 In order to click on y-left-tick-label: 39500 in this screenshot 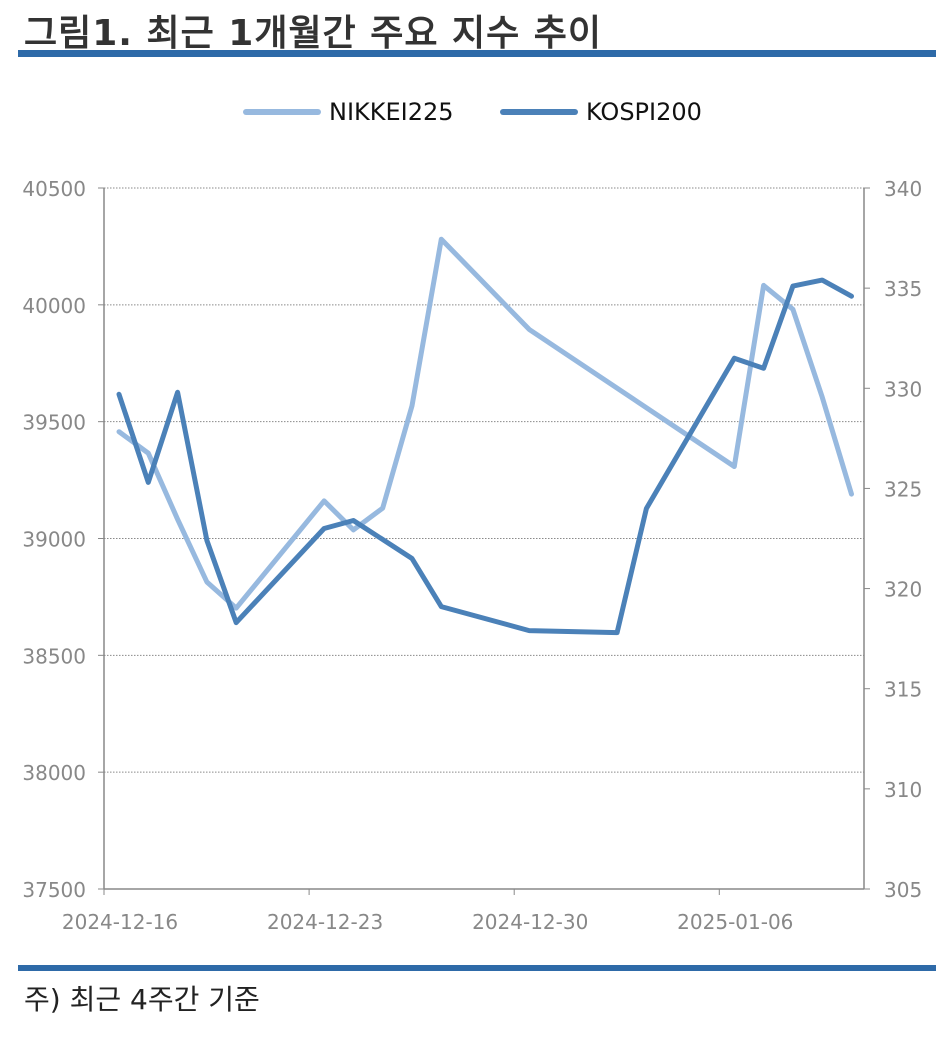, I will do `click(54, 423)`.